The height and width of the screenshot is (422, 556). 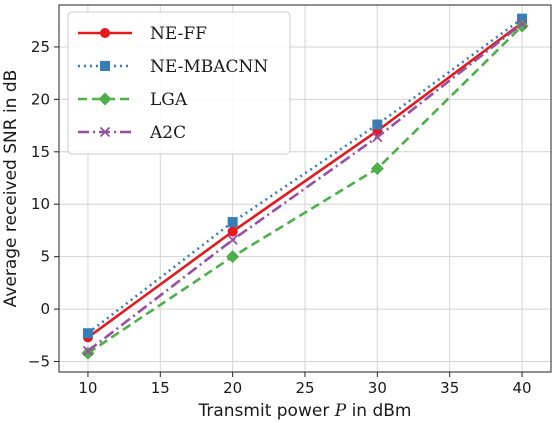 What do you see at coordinates (39, 362) in the screenshot?
I see `y-tick-label: −5` at bounding box center [39, 362].